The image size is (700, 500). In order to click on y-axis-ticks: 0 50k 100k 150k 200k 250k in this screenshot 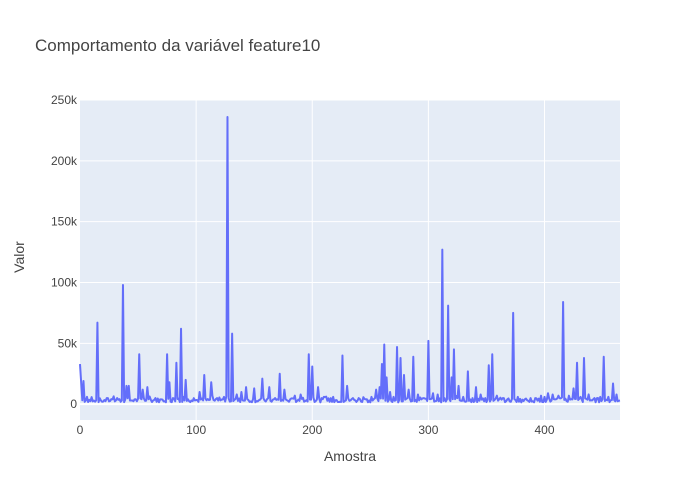, I will do `click(64, 252)`.